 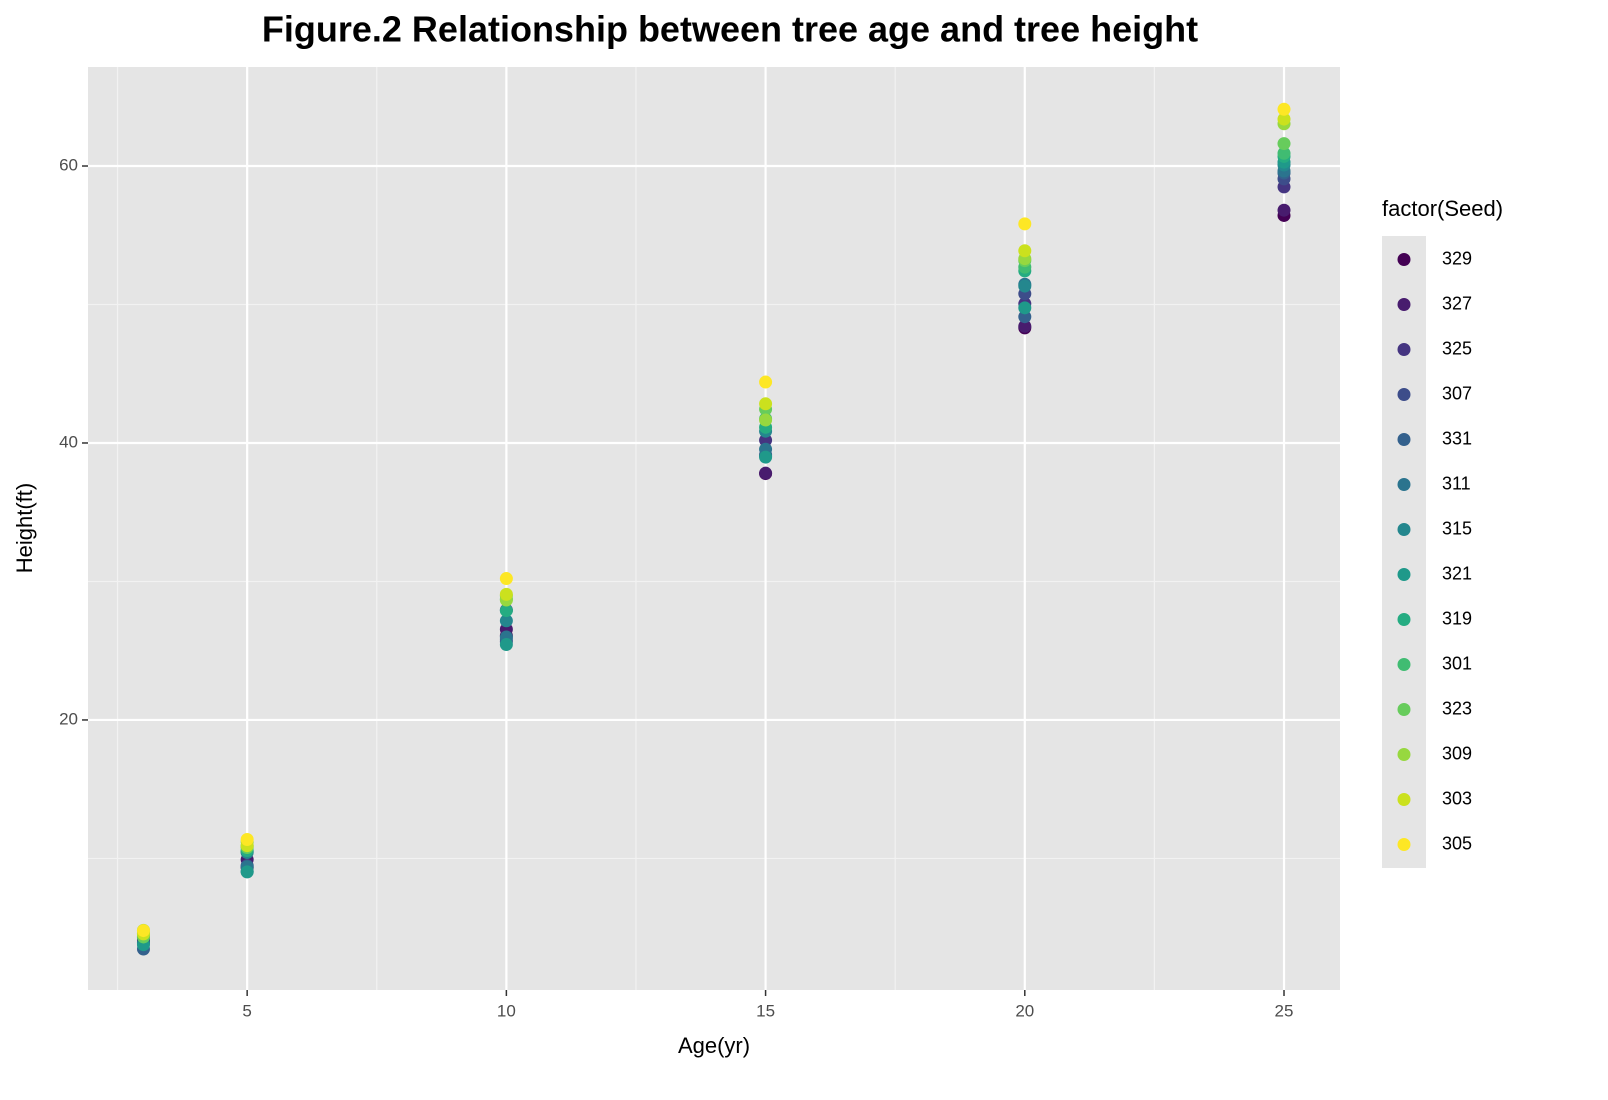 I want to click on x-tick-label: 25, so click(x=1284, y=1010).